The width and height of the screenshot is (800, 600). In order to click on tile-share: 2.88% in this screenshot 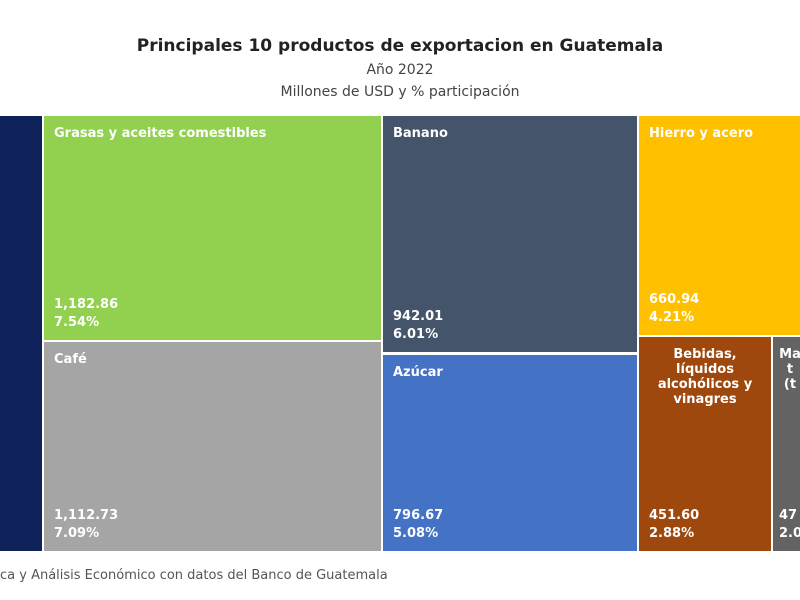, I will do `click(672, 533)`.